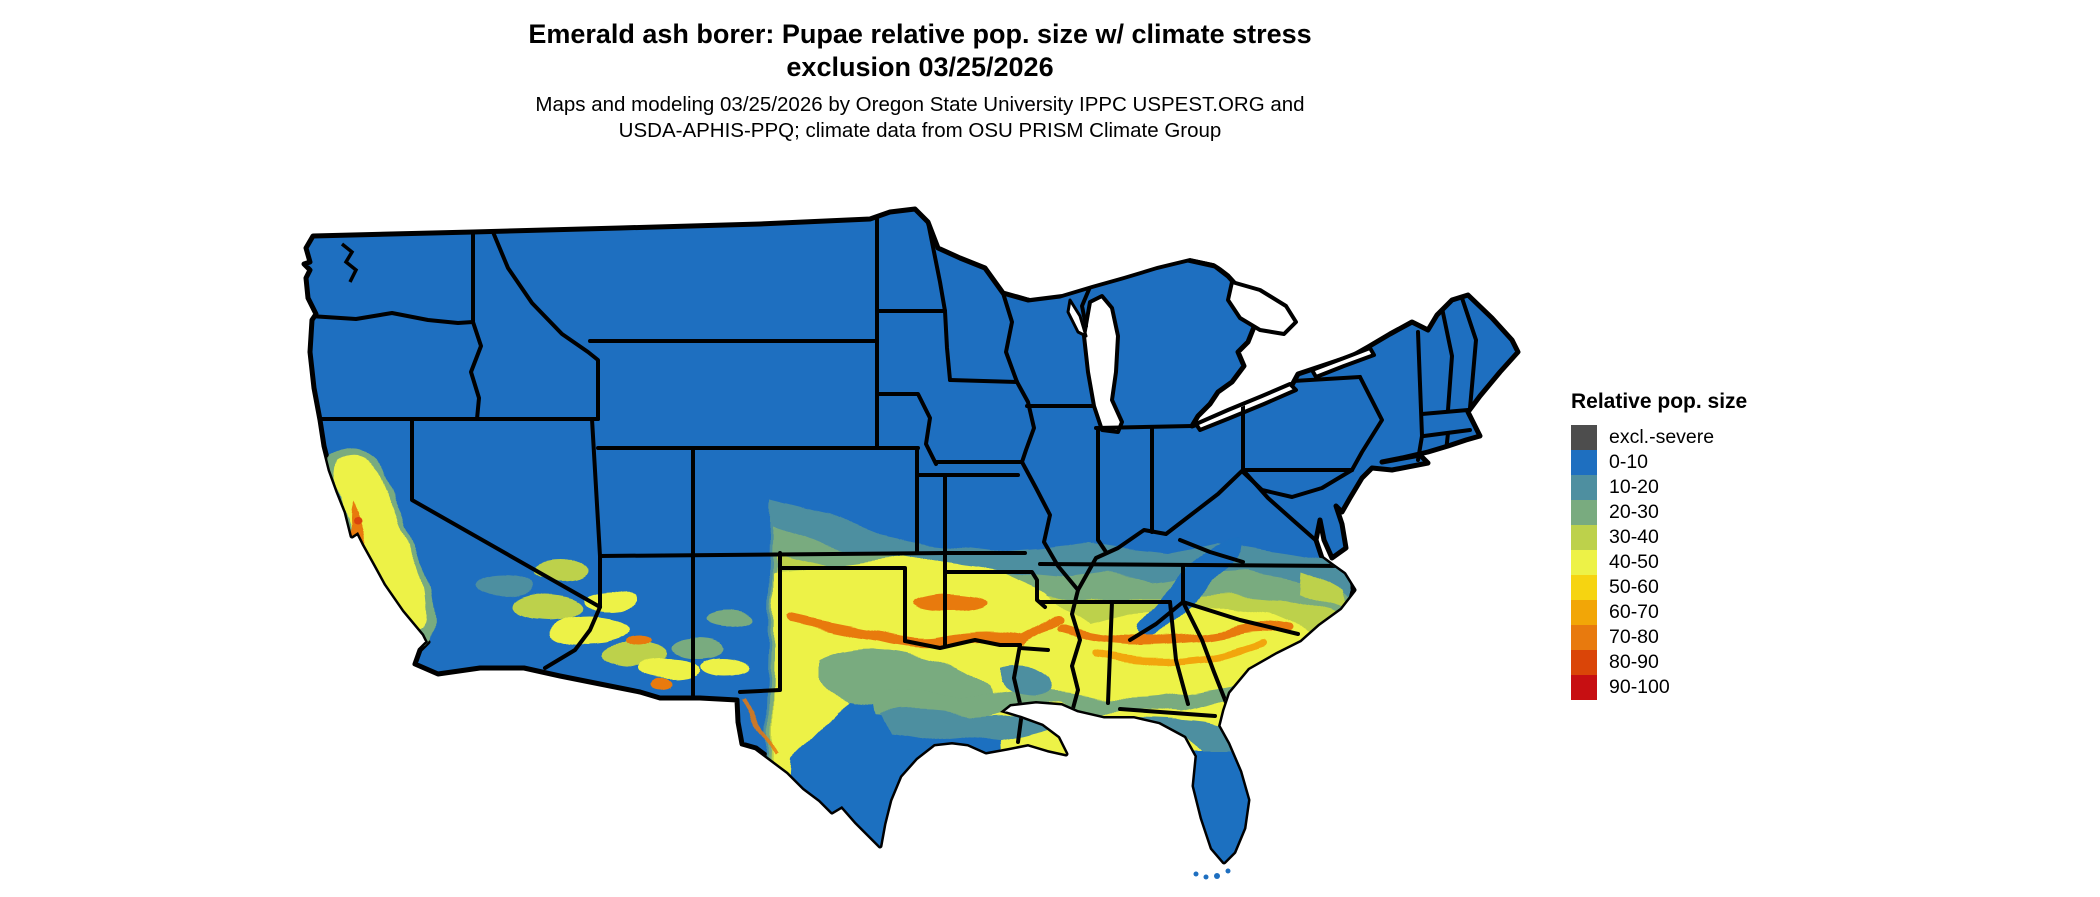 The height and width of the screenshot is (897, 2100). What do you see at coordinates (936, 266) in the screenshot?
I see `border-nd-mn` at bounding box center [936, 266].